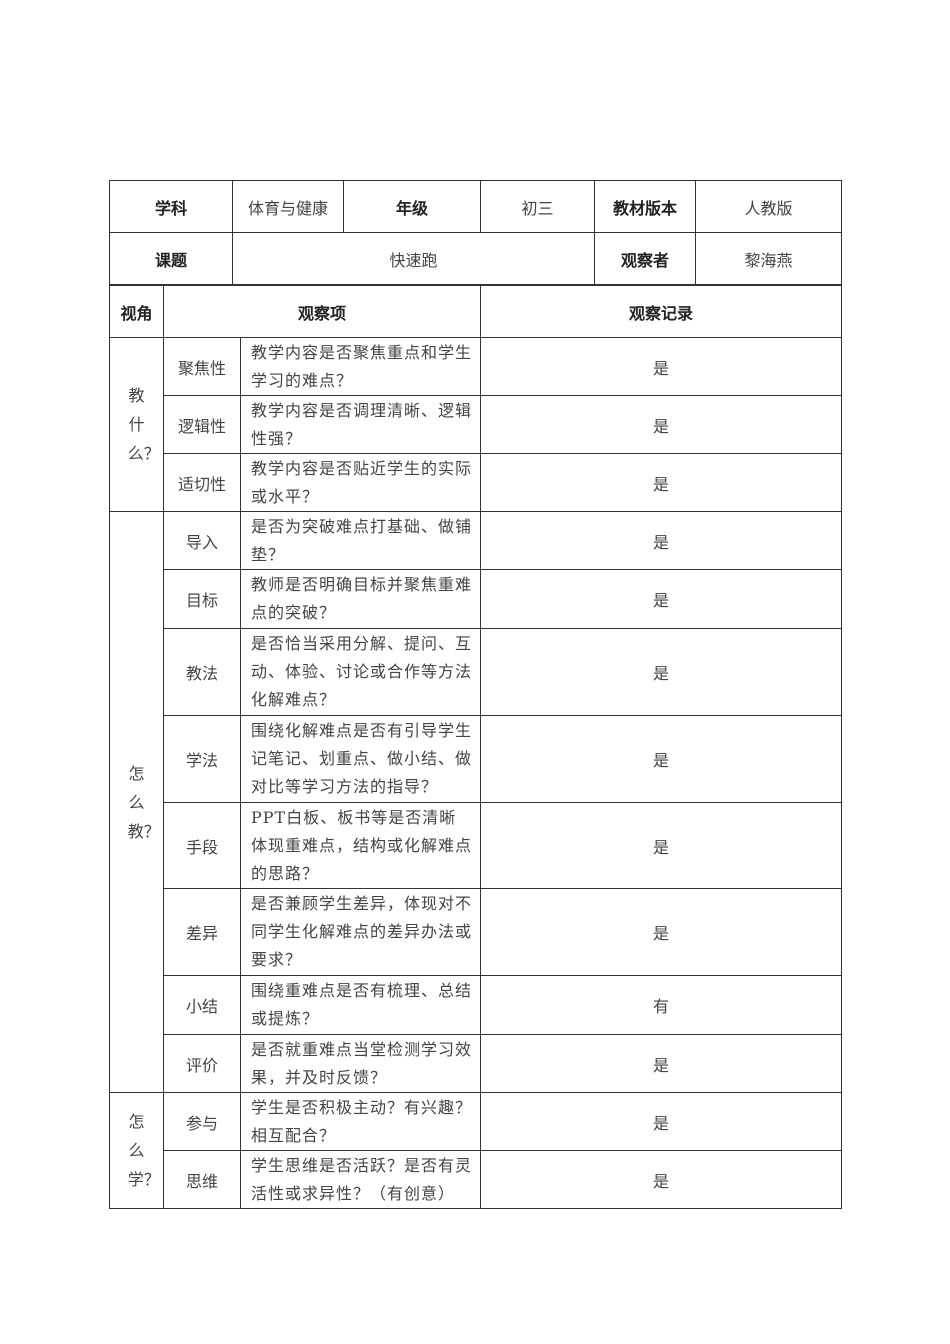 The image size is (950, 1344). Describe the element at coordinates (360, 759) in the screenshot. I see `question-cell: 围绕化解难点是否有引导学生记笔记、划重点、做小结、做对比等学习方法的指导？` at that location.